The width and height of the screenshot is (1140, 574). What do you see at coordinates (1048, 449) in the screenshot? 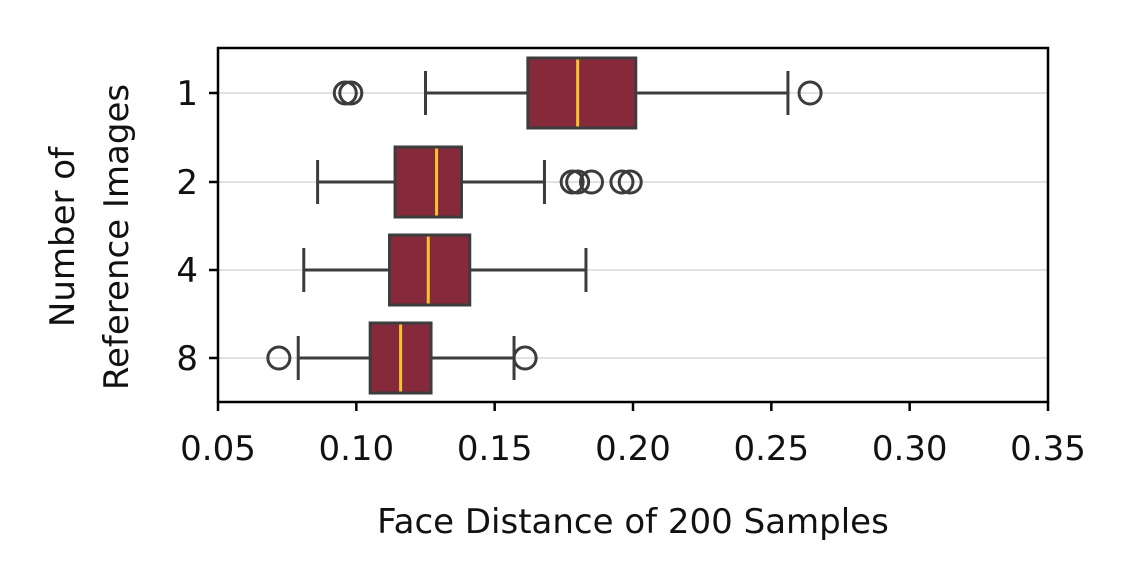
I see `x-tick-label: 0.35` at bounding box center [1048, 449].